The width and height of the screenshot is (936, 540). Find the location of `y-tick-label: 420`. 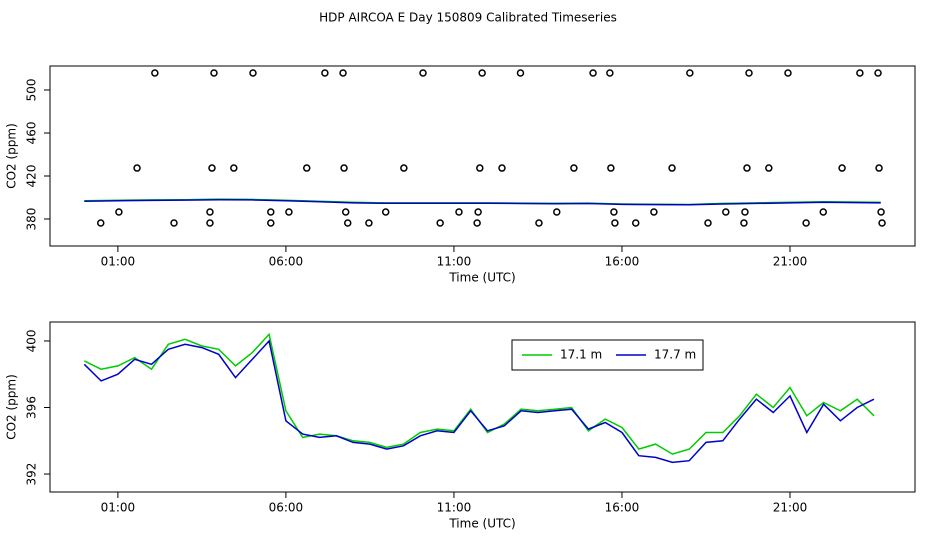

y-tick-label: 420 is located at coordinates (32, 176).